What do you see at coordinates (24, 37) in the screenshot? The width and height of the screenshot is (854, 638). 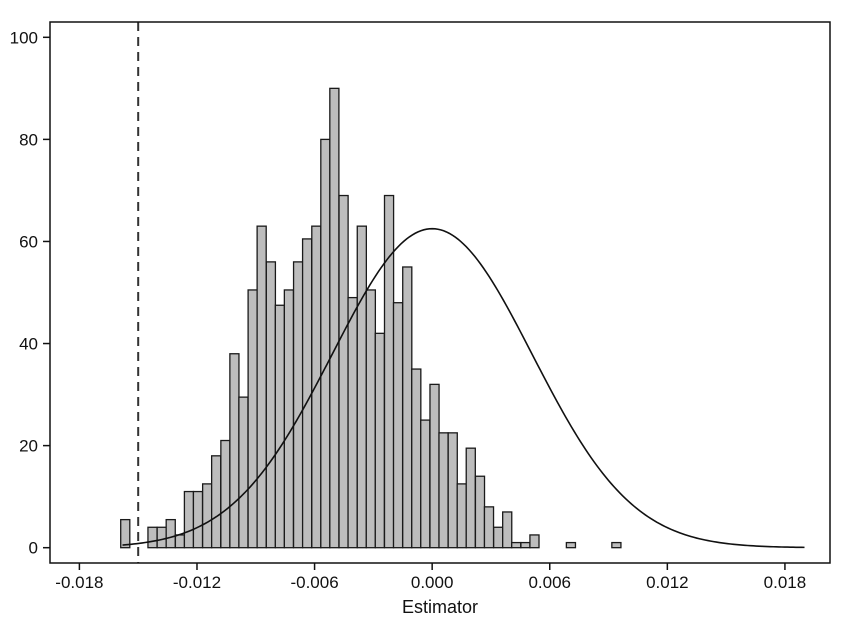 I see `y-tick-label: 100` at bounding box center [24, 37].